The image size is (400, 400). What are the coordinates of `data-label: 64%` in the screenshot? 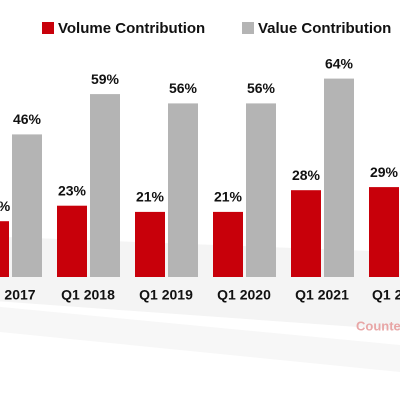 It's located at (339, 63).